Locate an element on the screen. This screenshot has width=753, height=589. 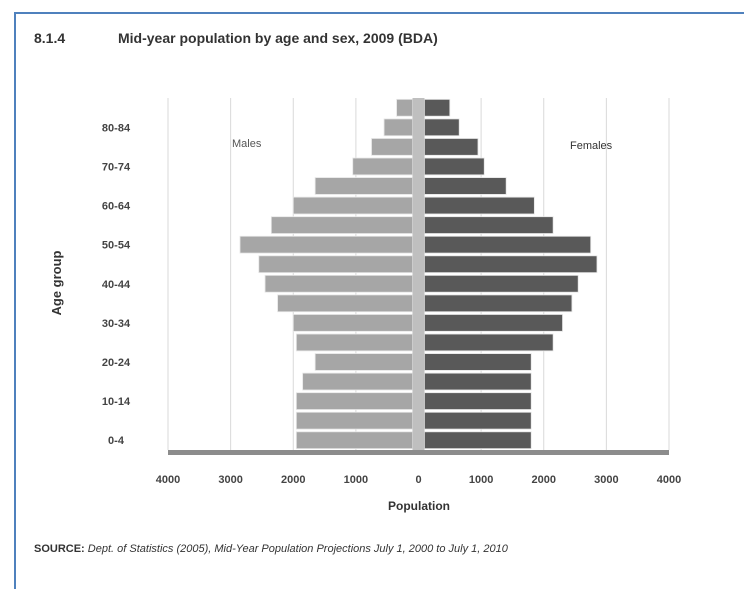
center-axis is located at coordinates (418, 274).